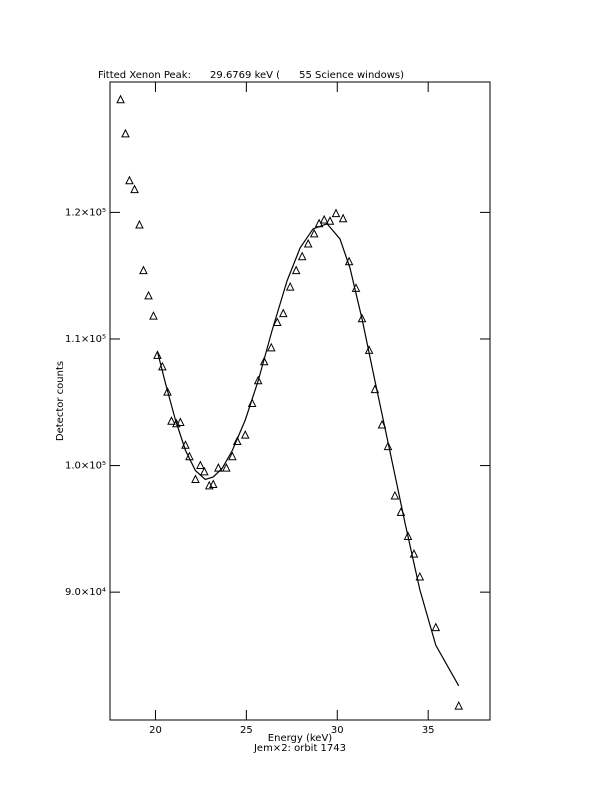 This screenshot has width=612, height=792. Describe the element at coordinates (155, 730) in the screenshot. I see `x-tick-label: 20` at that location.